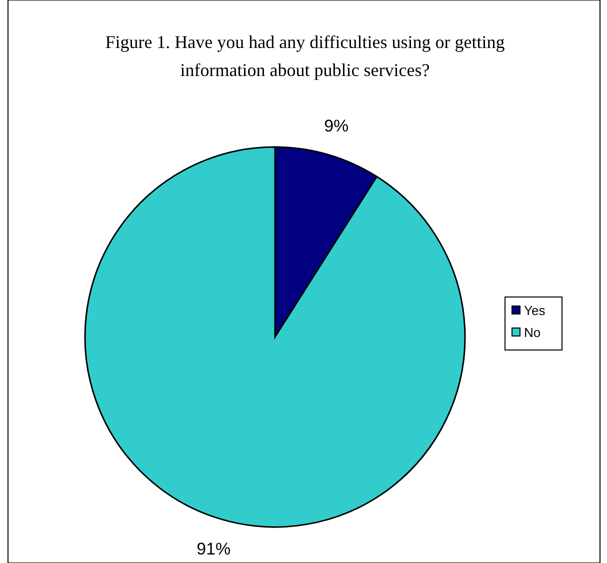  What do you see at coordinates (336, 126) in the screenshot?
I see `data-label: 9%` at bounding box center [336, 126].